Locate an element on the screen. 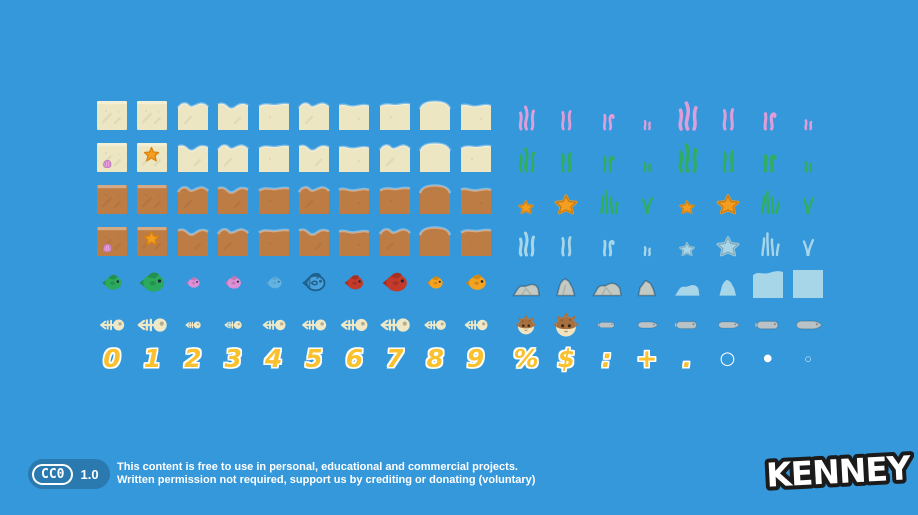 The height and width of the screenshot is (515, 918). seaweed-pink-double-sprite is located at coordinates (566, 115).